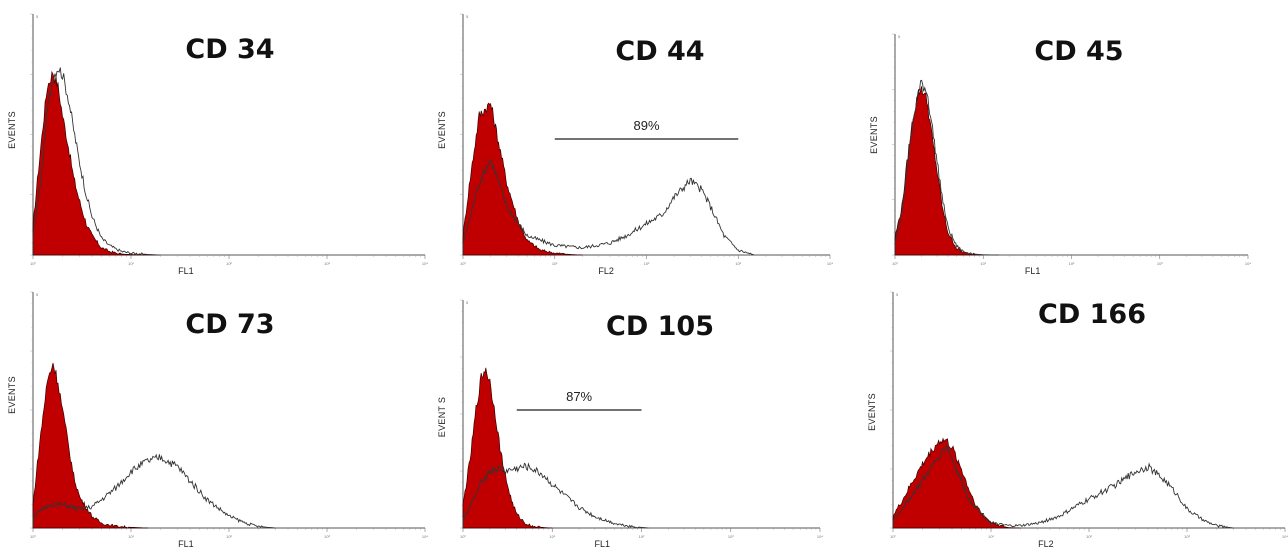  What do you see at coordinates (1078, 51) in the screenshot?
I see `panel-title: CD 45` at bounding box center [1078, 51].